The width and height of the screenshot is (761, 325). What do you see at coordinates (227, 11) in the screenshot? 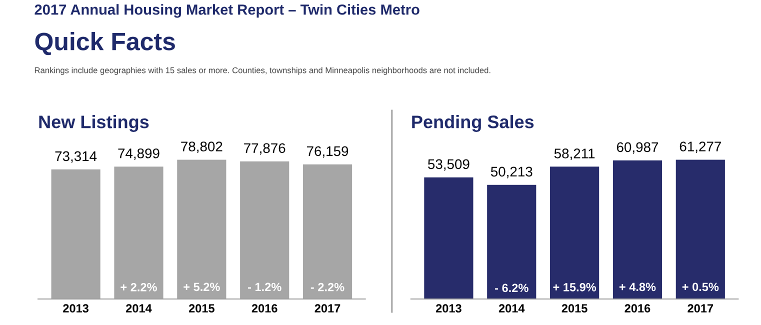
I see `text: 2017 Annual Housing Market Report – Twin Cities Metro` at bounding box center [227, 11].